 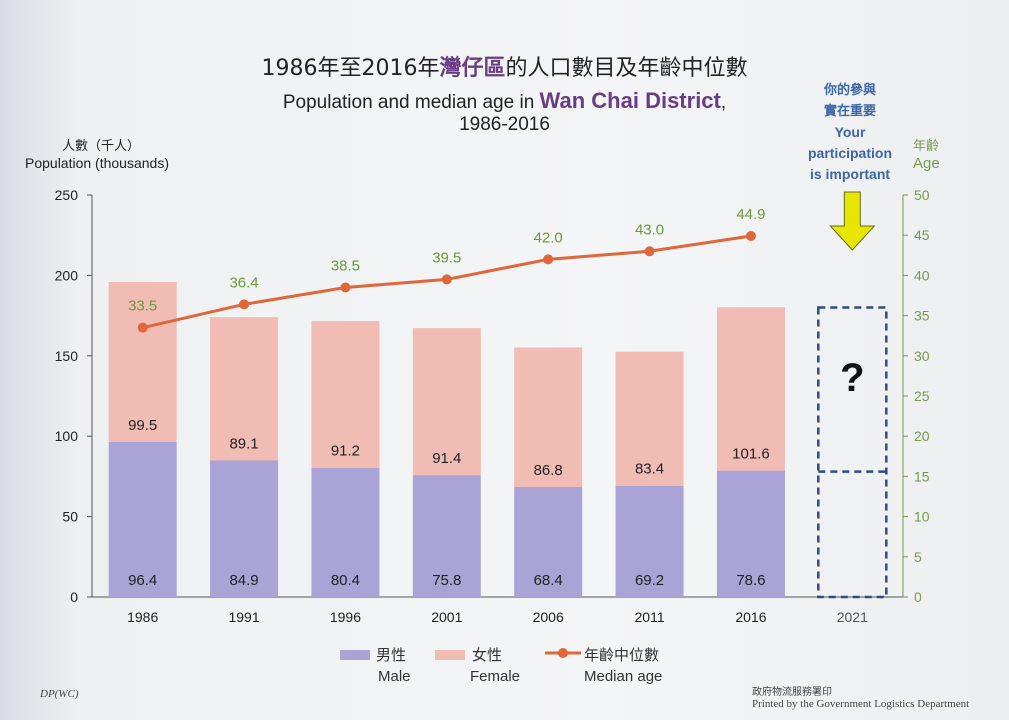 I want to click on right-tick-label: 0, so click(x=918, y=597).